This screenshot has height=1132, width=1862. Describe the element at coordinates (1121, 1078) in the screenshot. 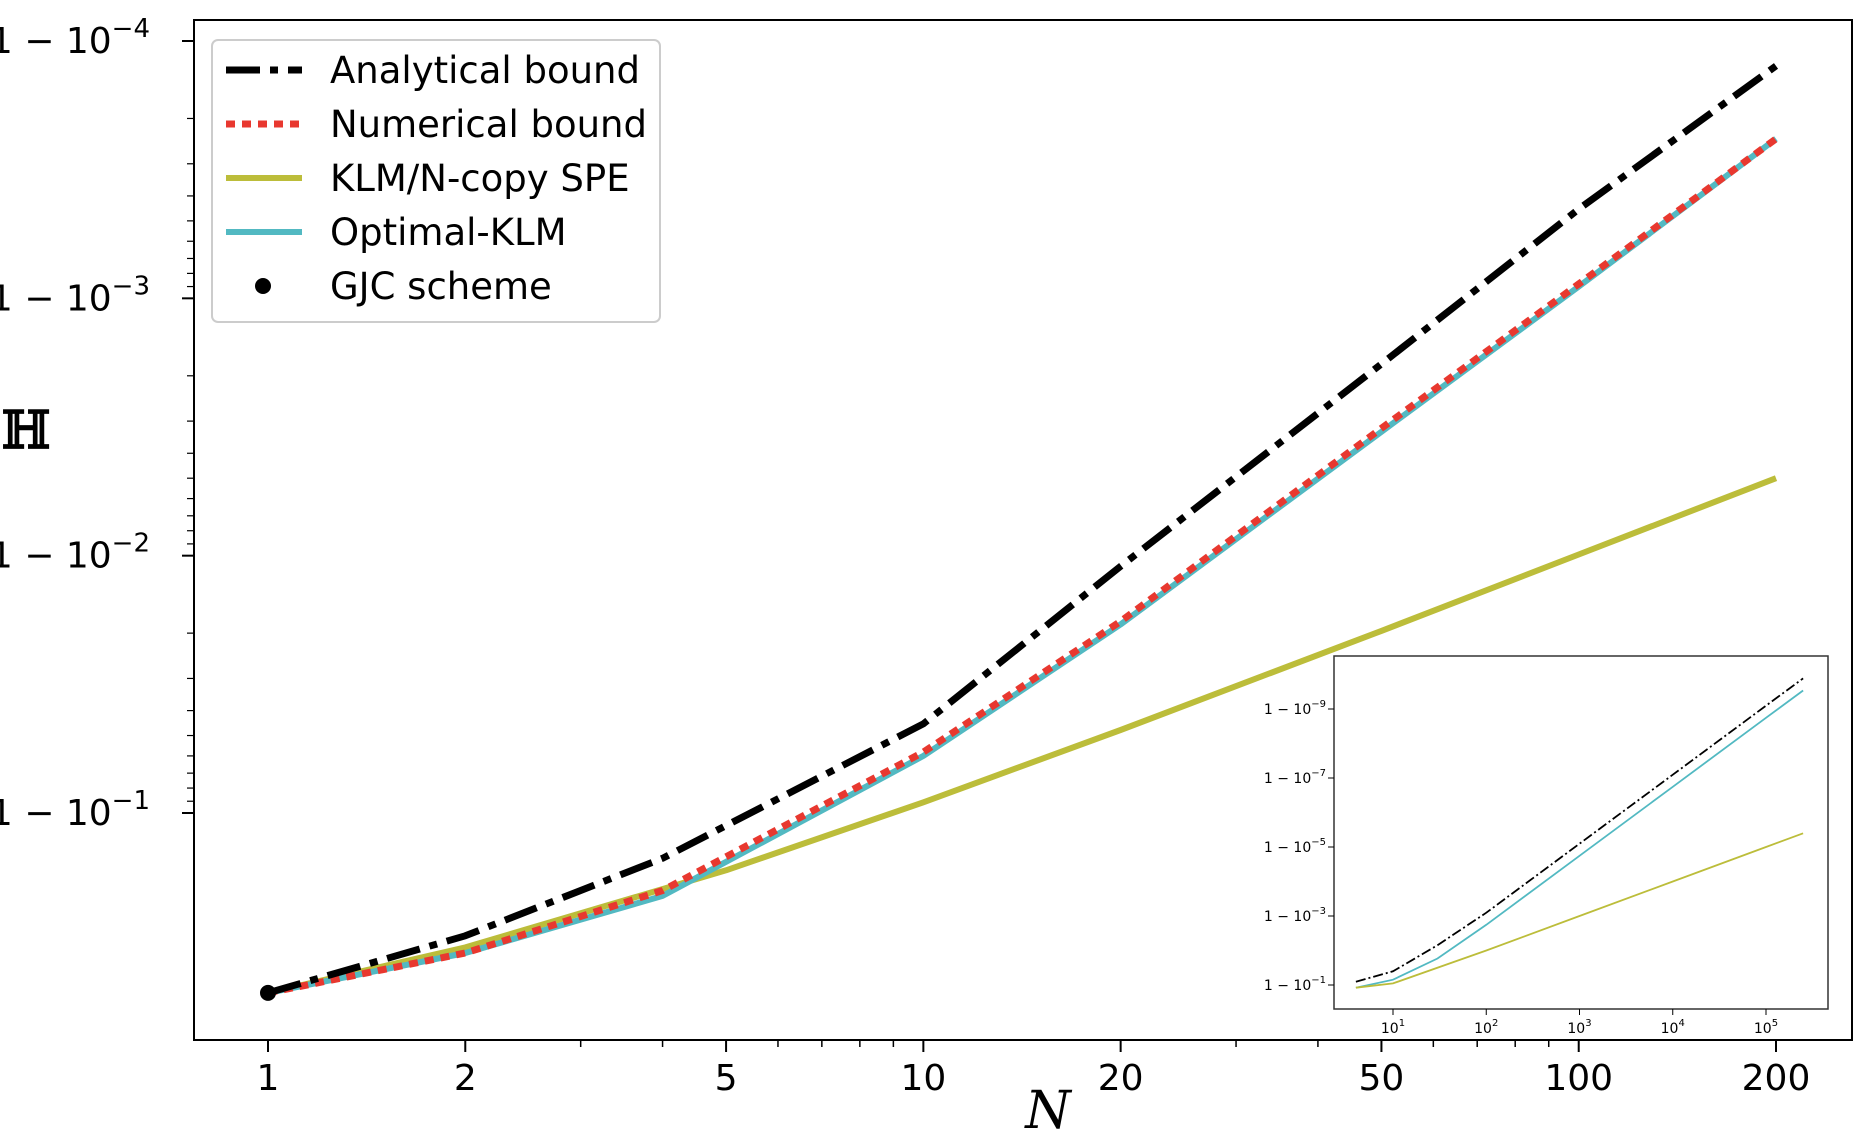

I see `x-tick-label: 20` at that location.